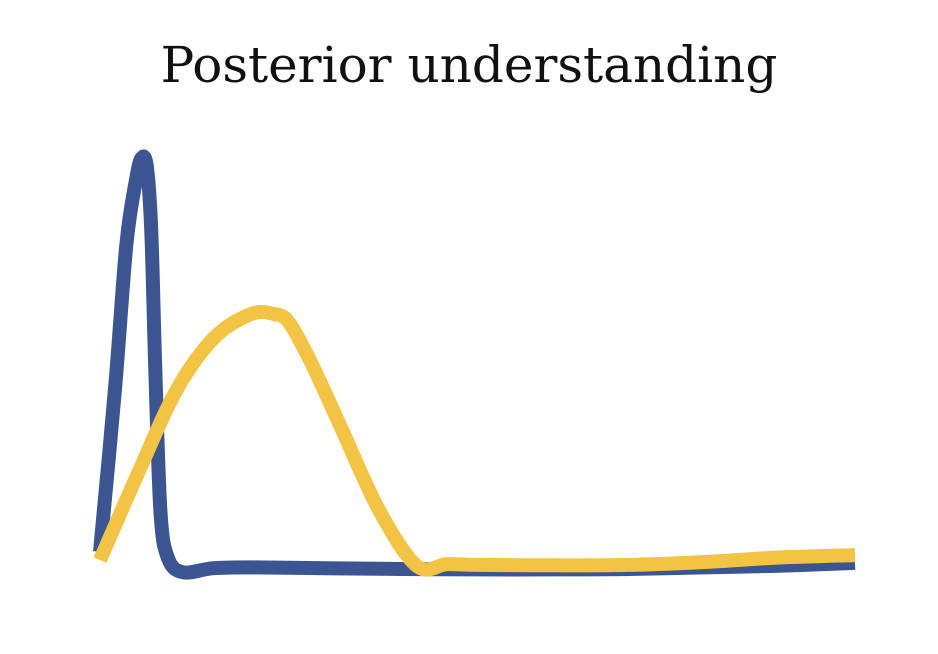  Describe the element at coordinates (469, 65) in the screenshot. I see `chart-title: Posterior understanding` at that location.